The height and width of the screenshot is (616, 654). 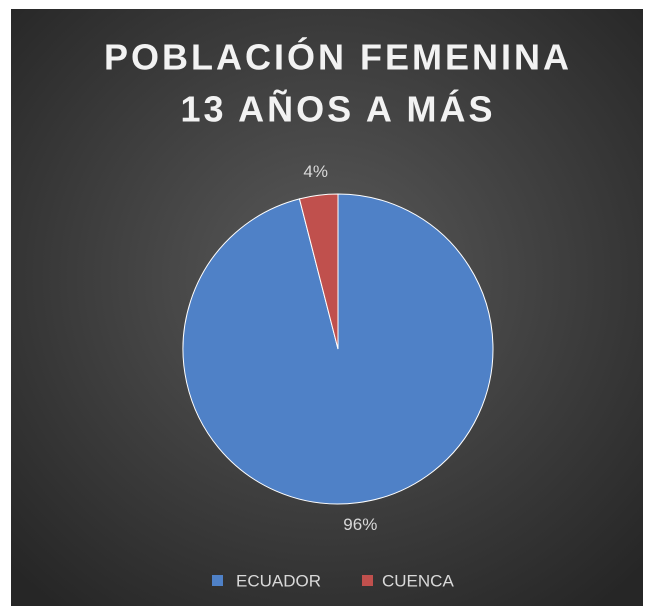 What do you see at coordinates (360, 524) in the screenshot?
I see `data-label: 96%` at bounding box center [360, 524].